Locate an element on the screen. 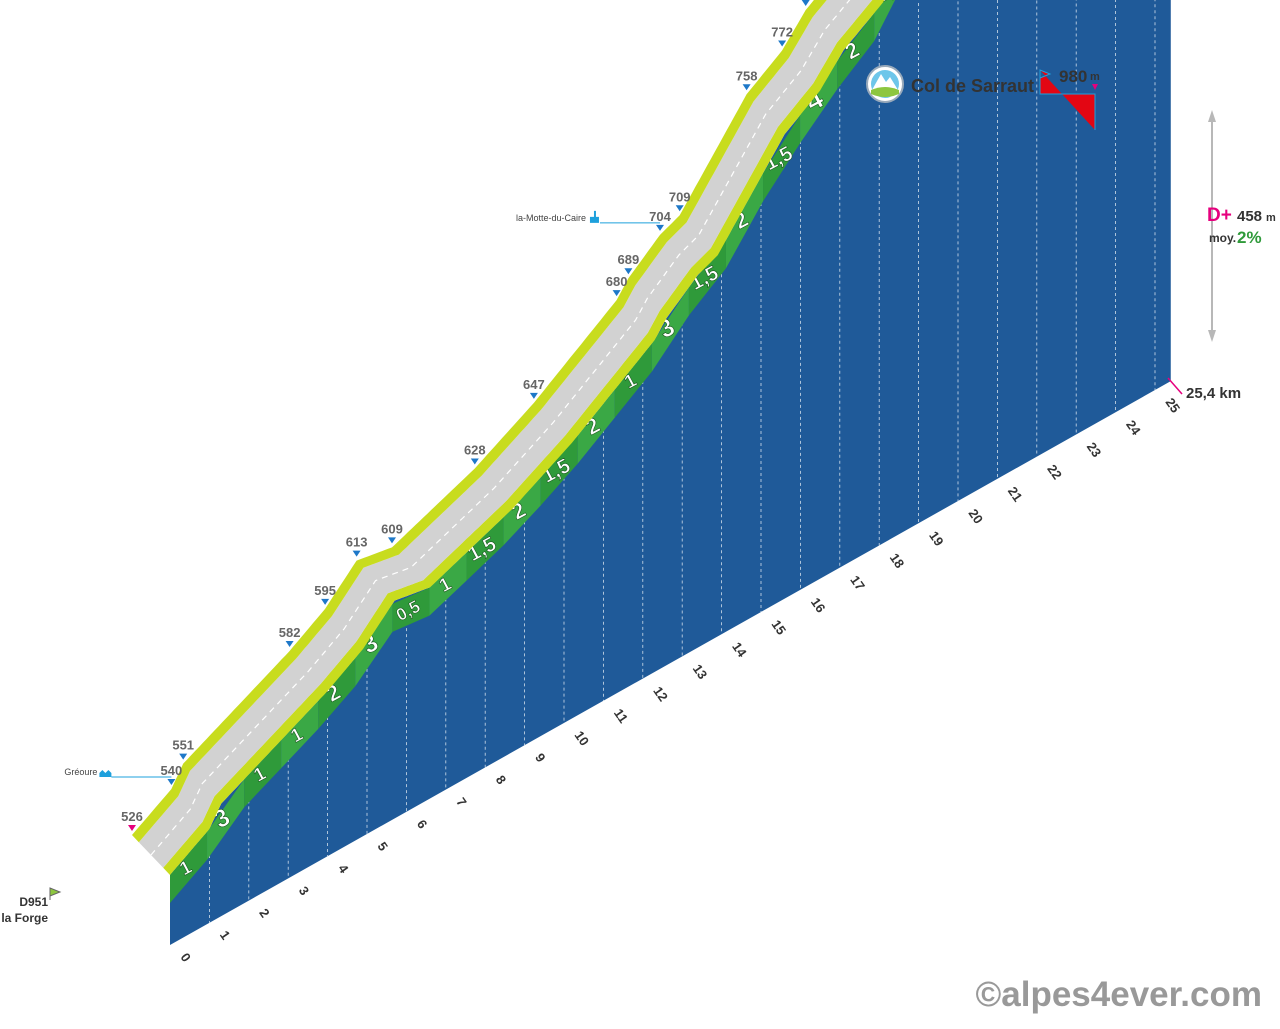 The width and height of the screenshot is (1280, 1029). elevation-label: 689 is located at coordinates (629, 259).